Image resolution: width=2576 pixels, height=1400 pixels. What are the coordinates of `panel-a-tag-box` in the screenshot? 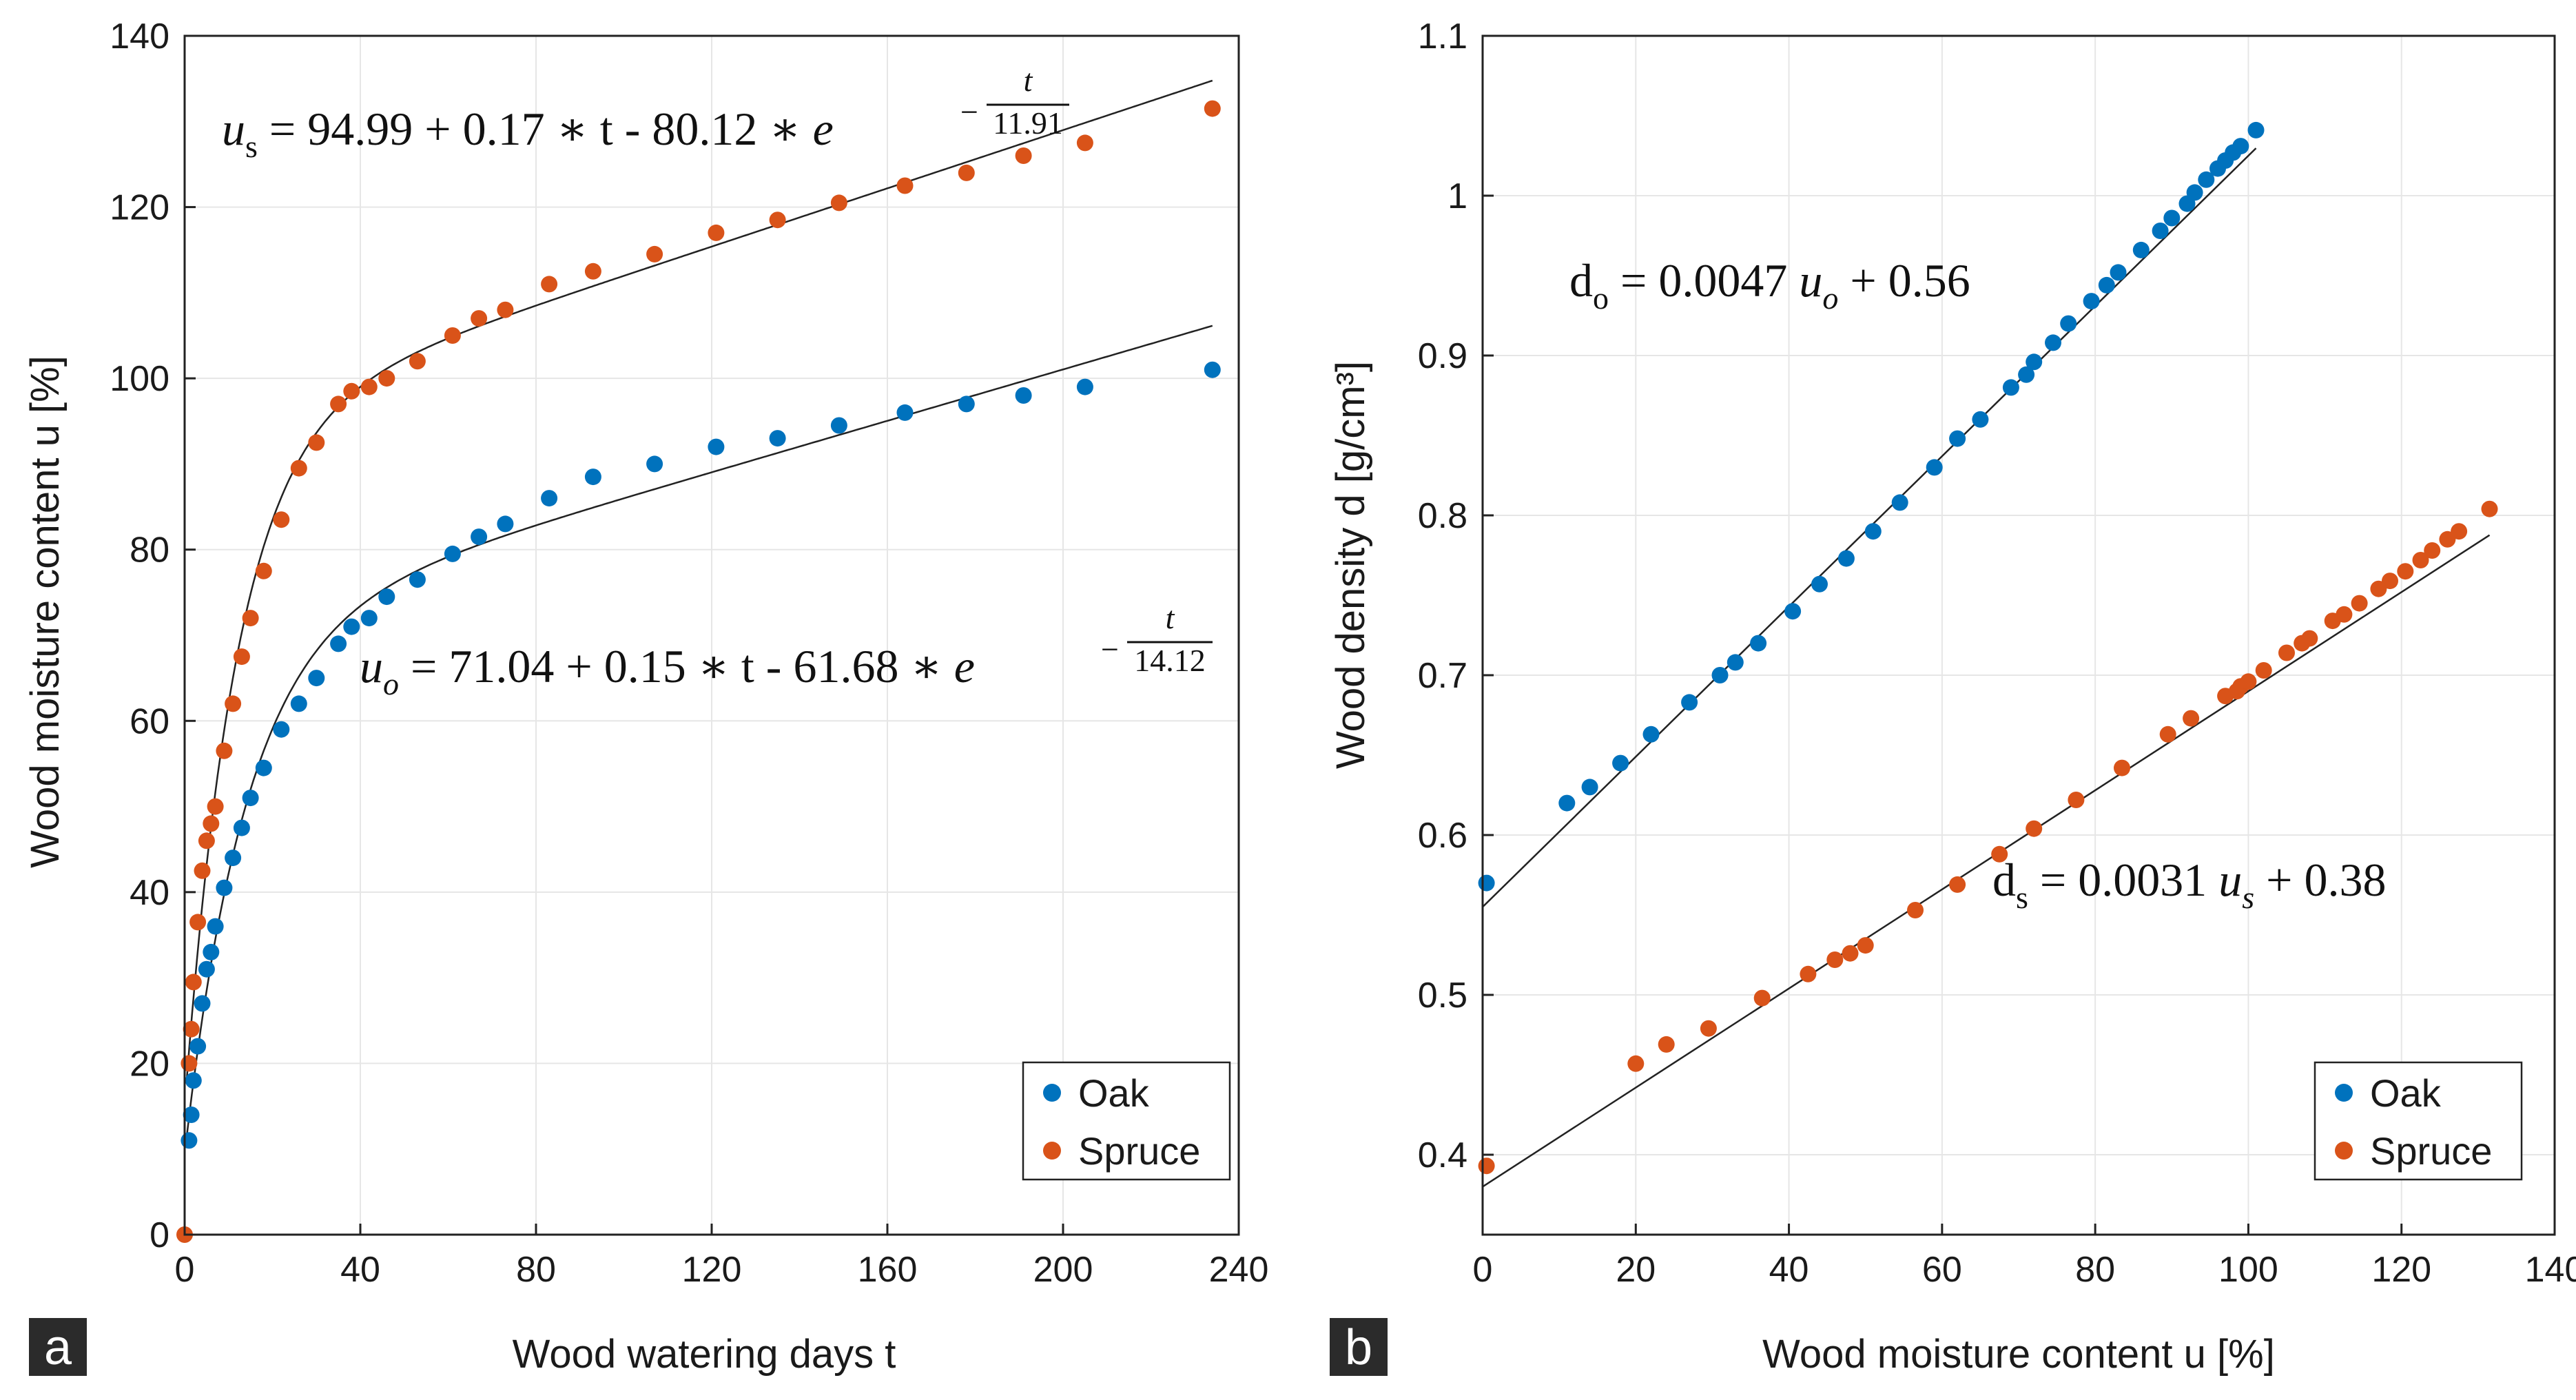 It's located at (58, 1347).